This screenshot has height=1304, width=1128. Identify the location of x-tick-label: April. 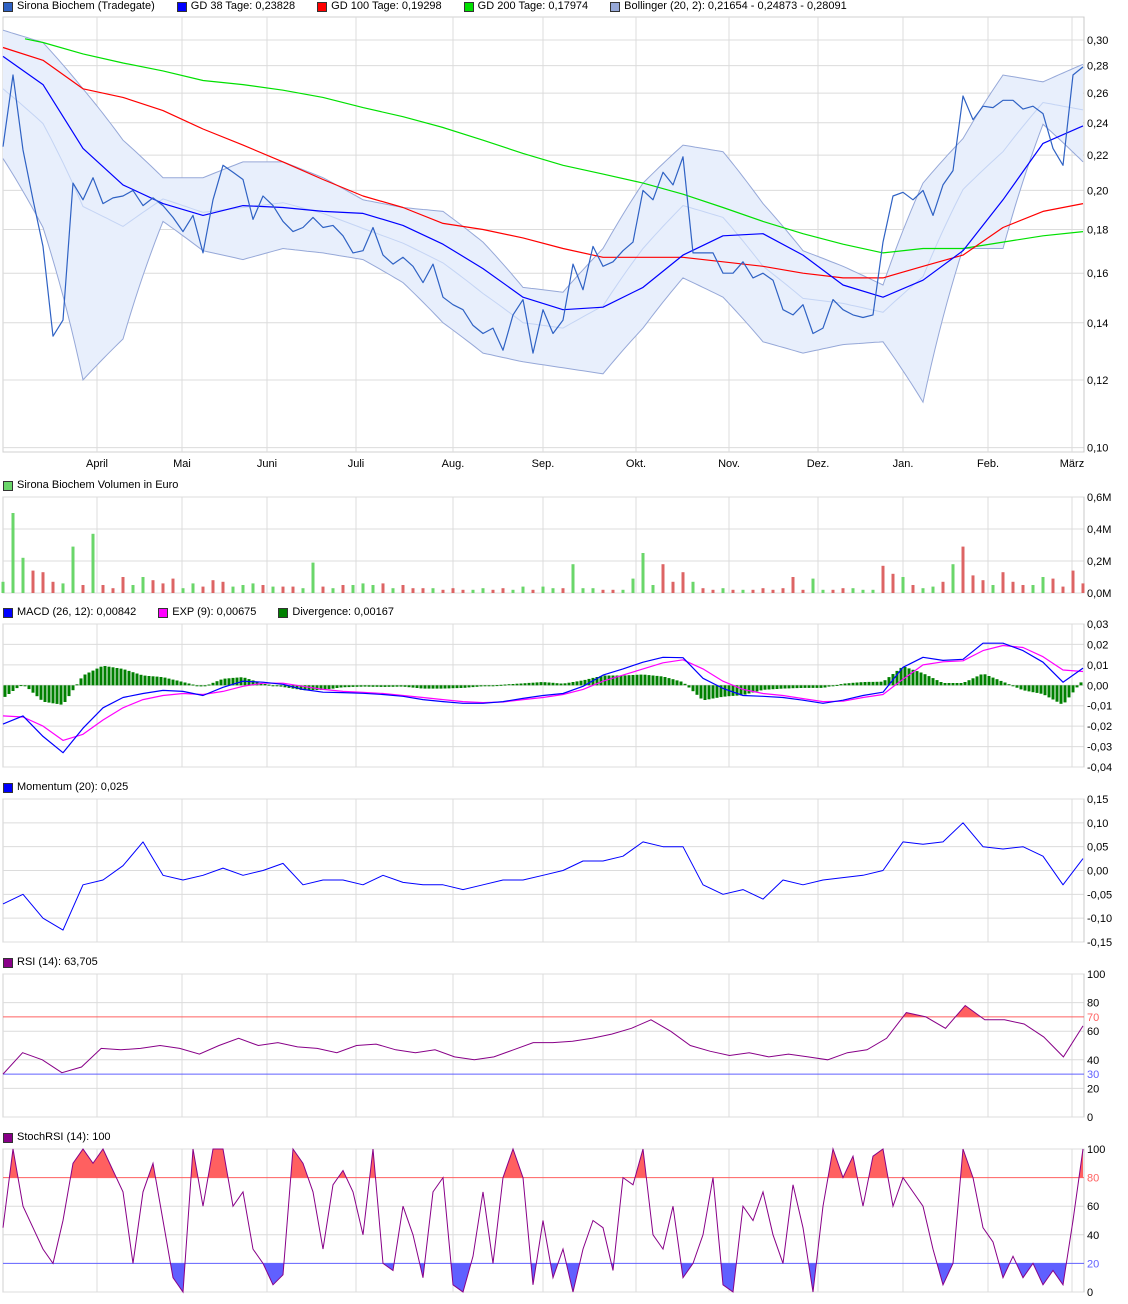
(97, 464).